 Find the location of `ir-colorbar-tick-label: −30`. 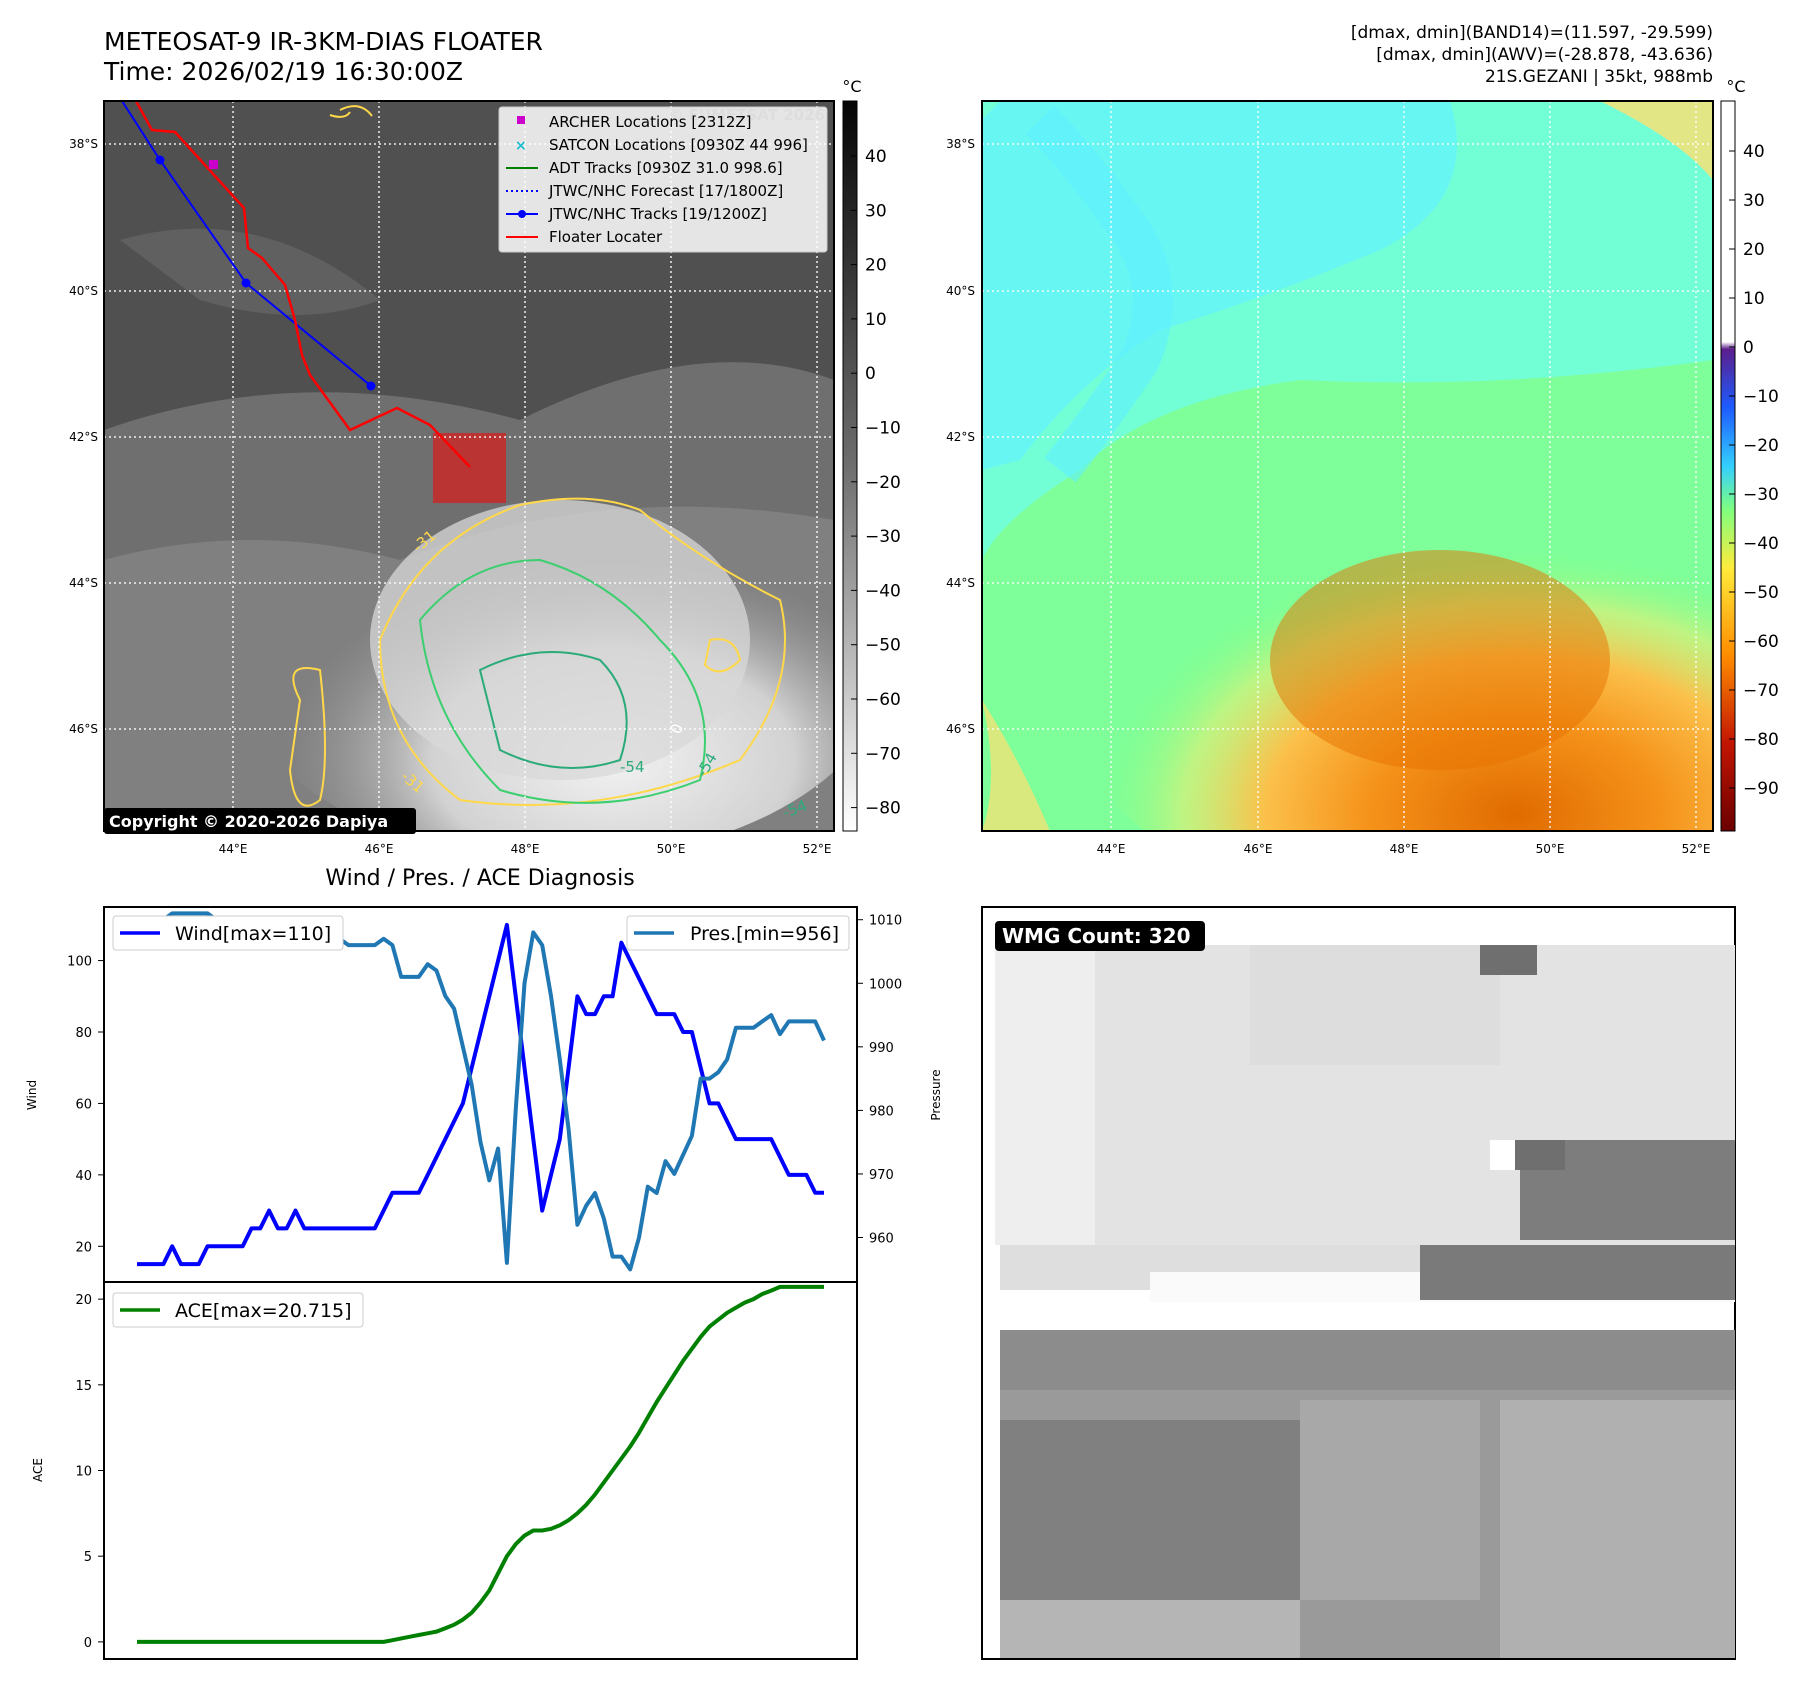

ir-colorbar-tick-label: −30 is located at coordinates (883, 537).